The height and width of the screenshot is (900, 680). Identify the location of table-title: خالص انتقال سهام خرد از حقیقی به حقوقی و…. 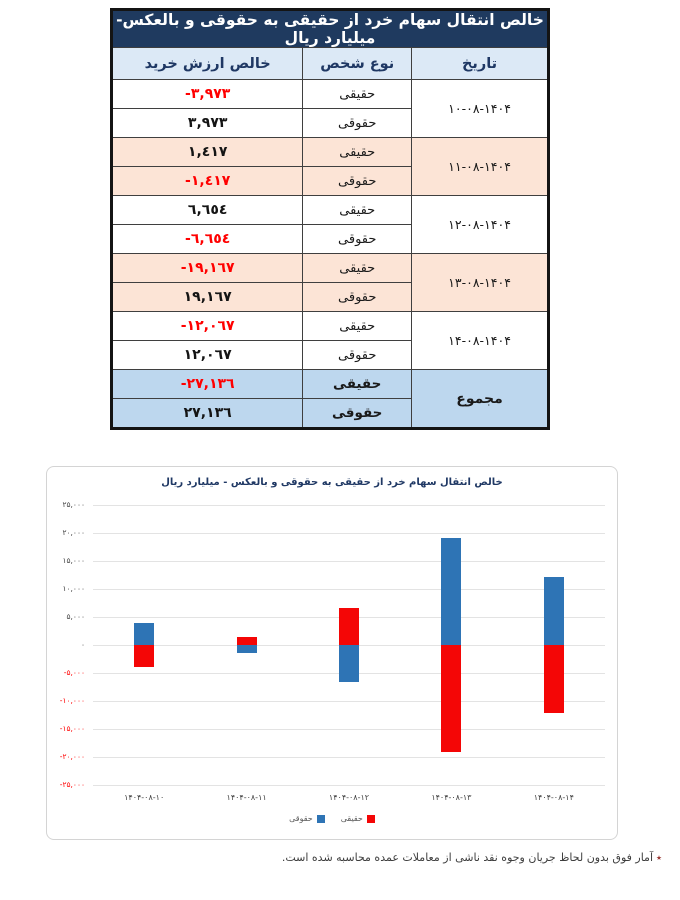
(330, 28).